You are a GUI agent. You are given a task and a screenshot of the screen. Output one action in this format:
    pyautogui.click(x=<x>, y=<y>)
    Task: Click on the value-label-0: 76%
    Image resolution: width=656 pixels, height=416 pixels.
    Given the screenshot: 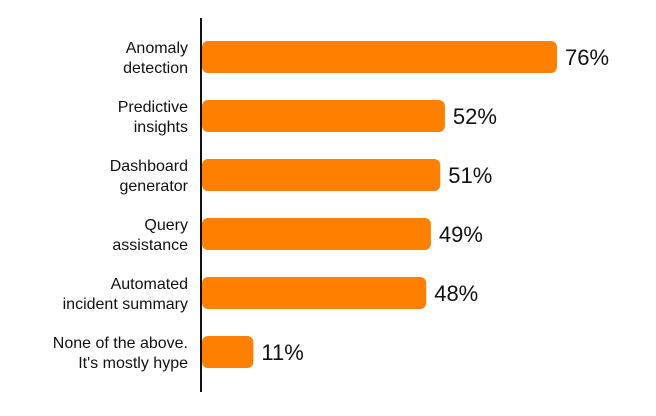 What is the action you would take?
    pyautogui.click(x=587, y=57)
    